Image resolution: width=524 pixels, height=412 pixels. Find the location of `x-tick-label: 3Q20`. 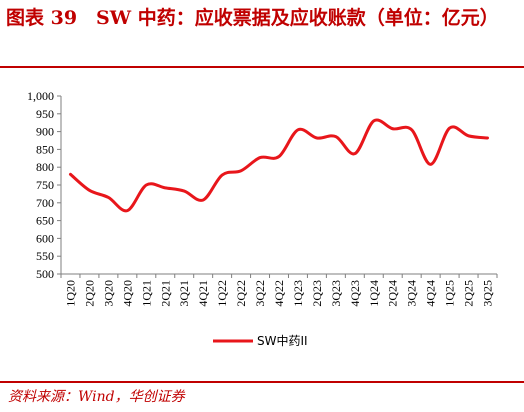

x-tick-label: 3Q20 is located at coordinates (108, 293).